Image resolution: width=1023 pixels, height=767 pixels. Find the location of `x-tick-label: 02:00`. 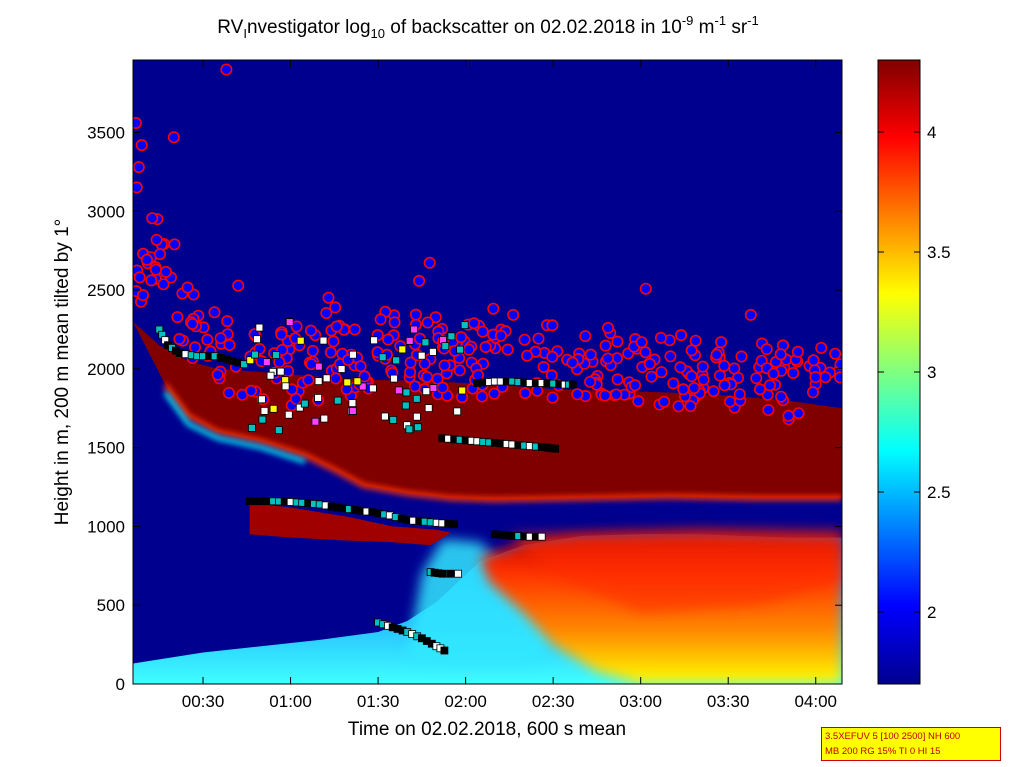

x-tick-label: 02:00 is located at coordinates (465, 701).